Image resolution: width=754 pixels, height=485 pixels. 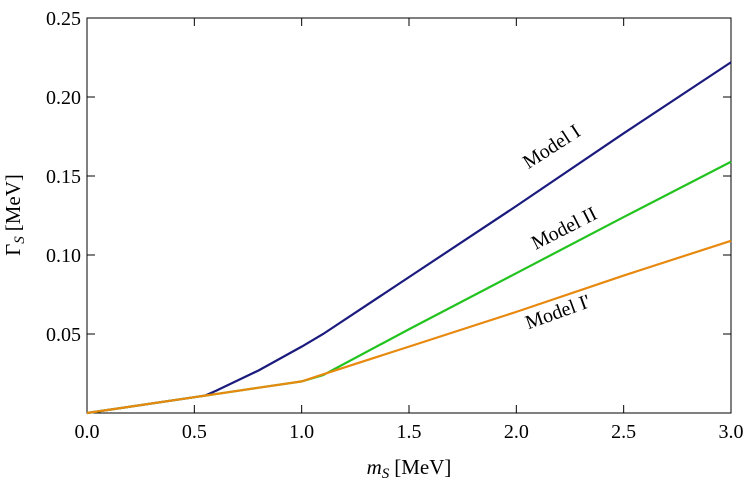 What do you see at coordinates (63, 19) in the screenshot?
I see `y-tick-label: 0.25` at bounding box center [63, 19].